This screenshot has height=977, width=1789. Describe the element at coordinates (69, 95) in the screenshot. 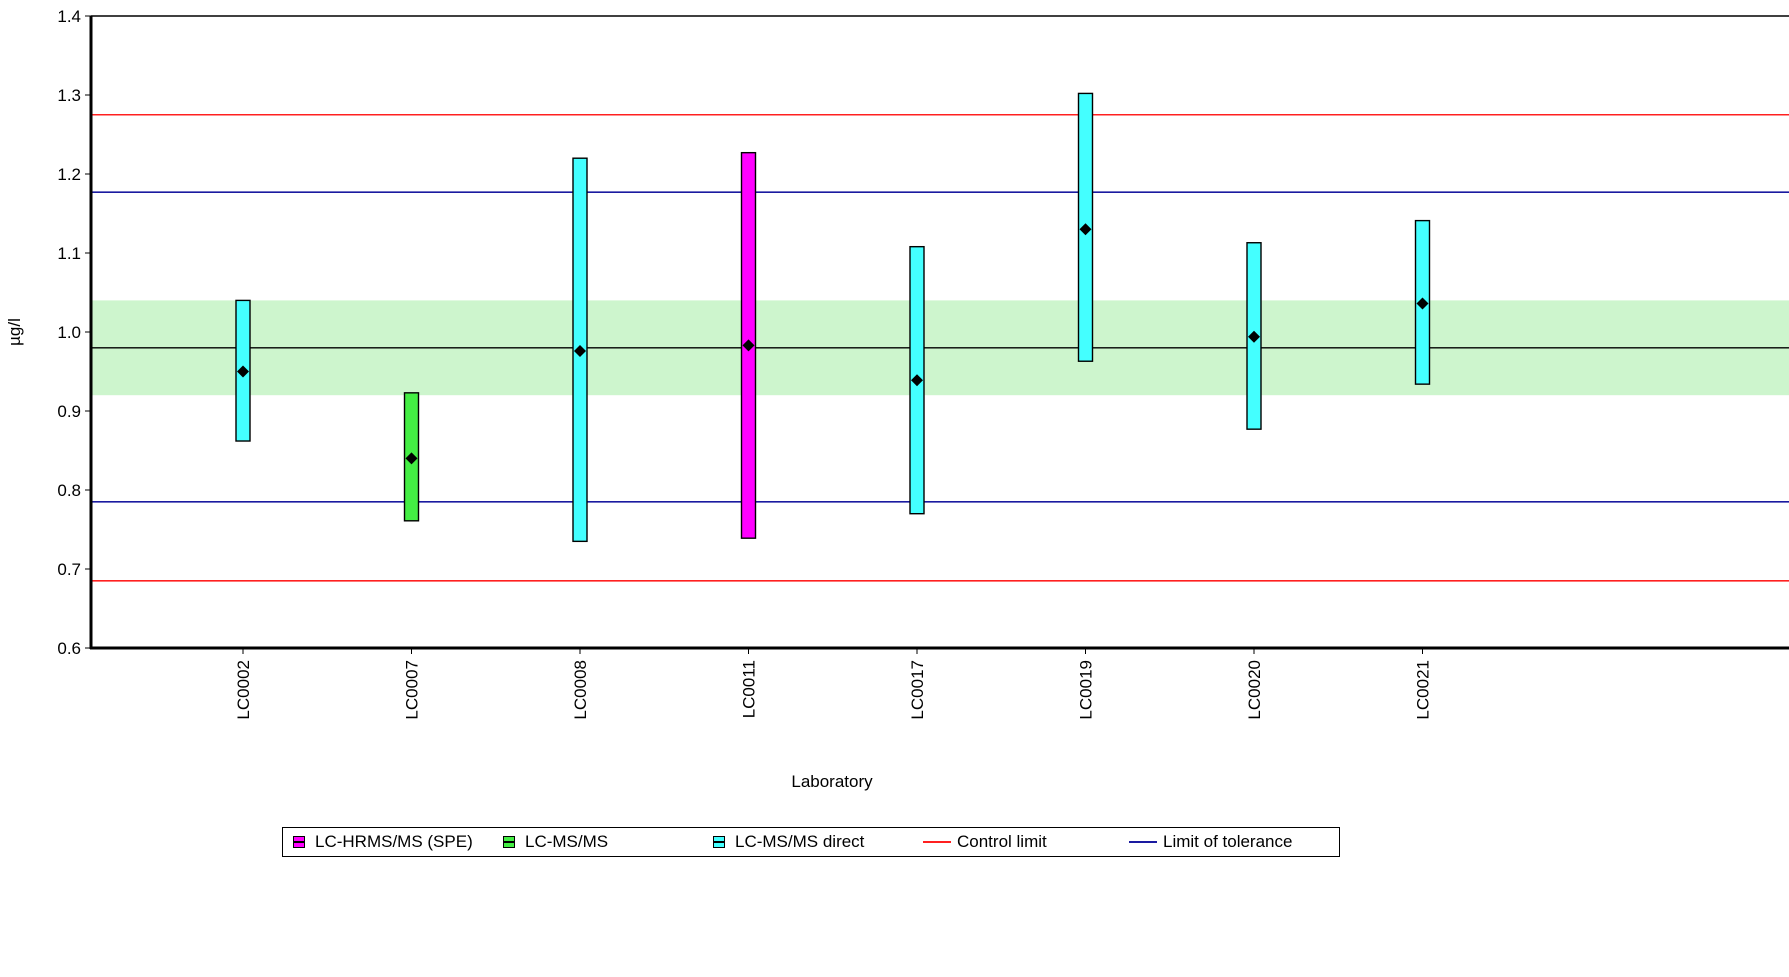

I see `y-tick-label: 1.3` at that location.